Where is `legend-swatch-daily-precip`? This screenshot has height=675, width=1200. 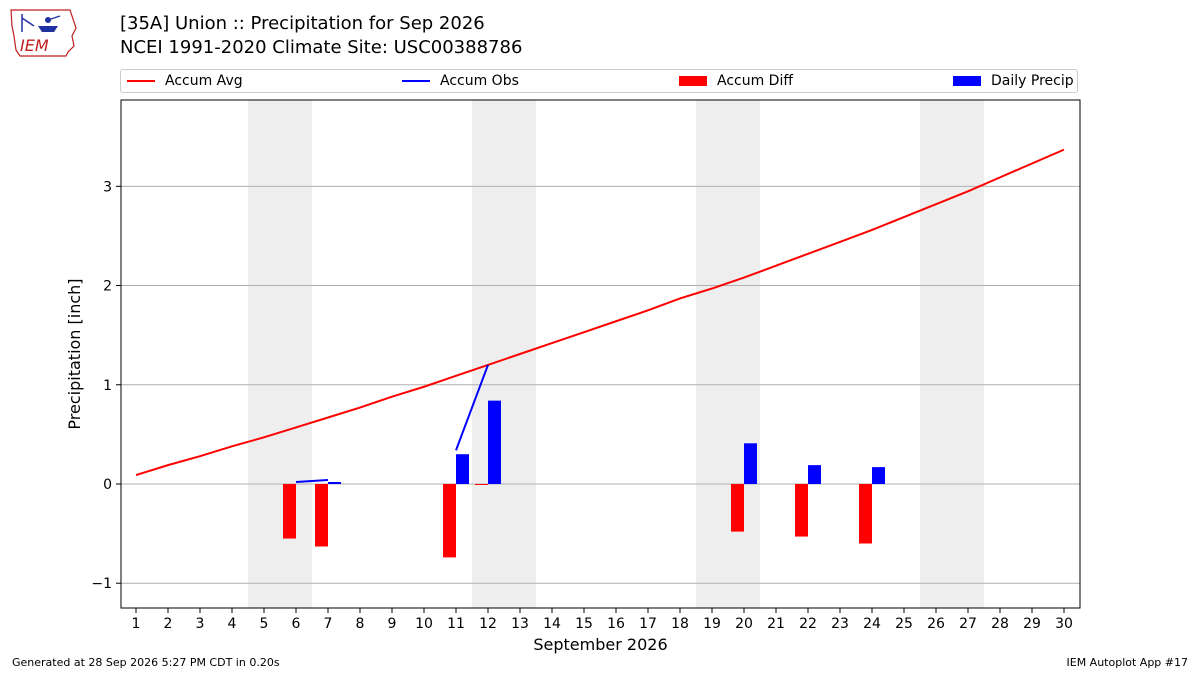
legend-swatch-daily-precip is located at coordinates (967, 81).